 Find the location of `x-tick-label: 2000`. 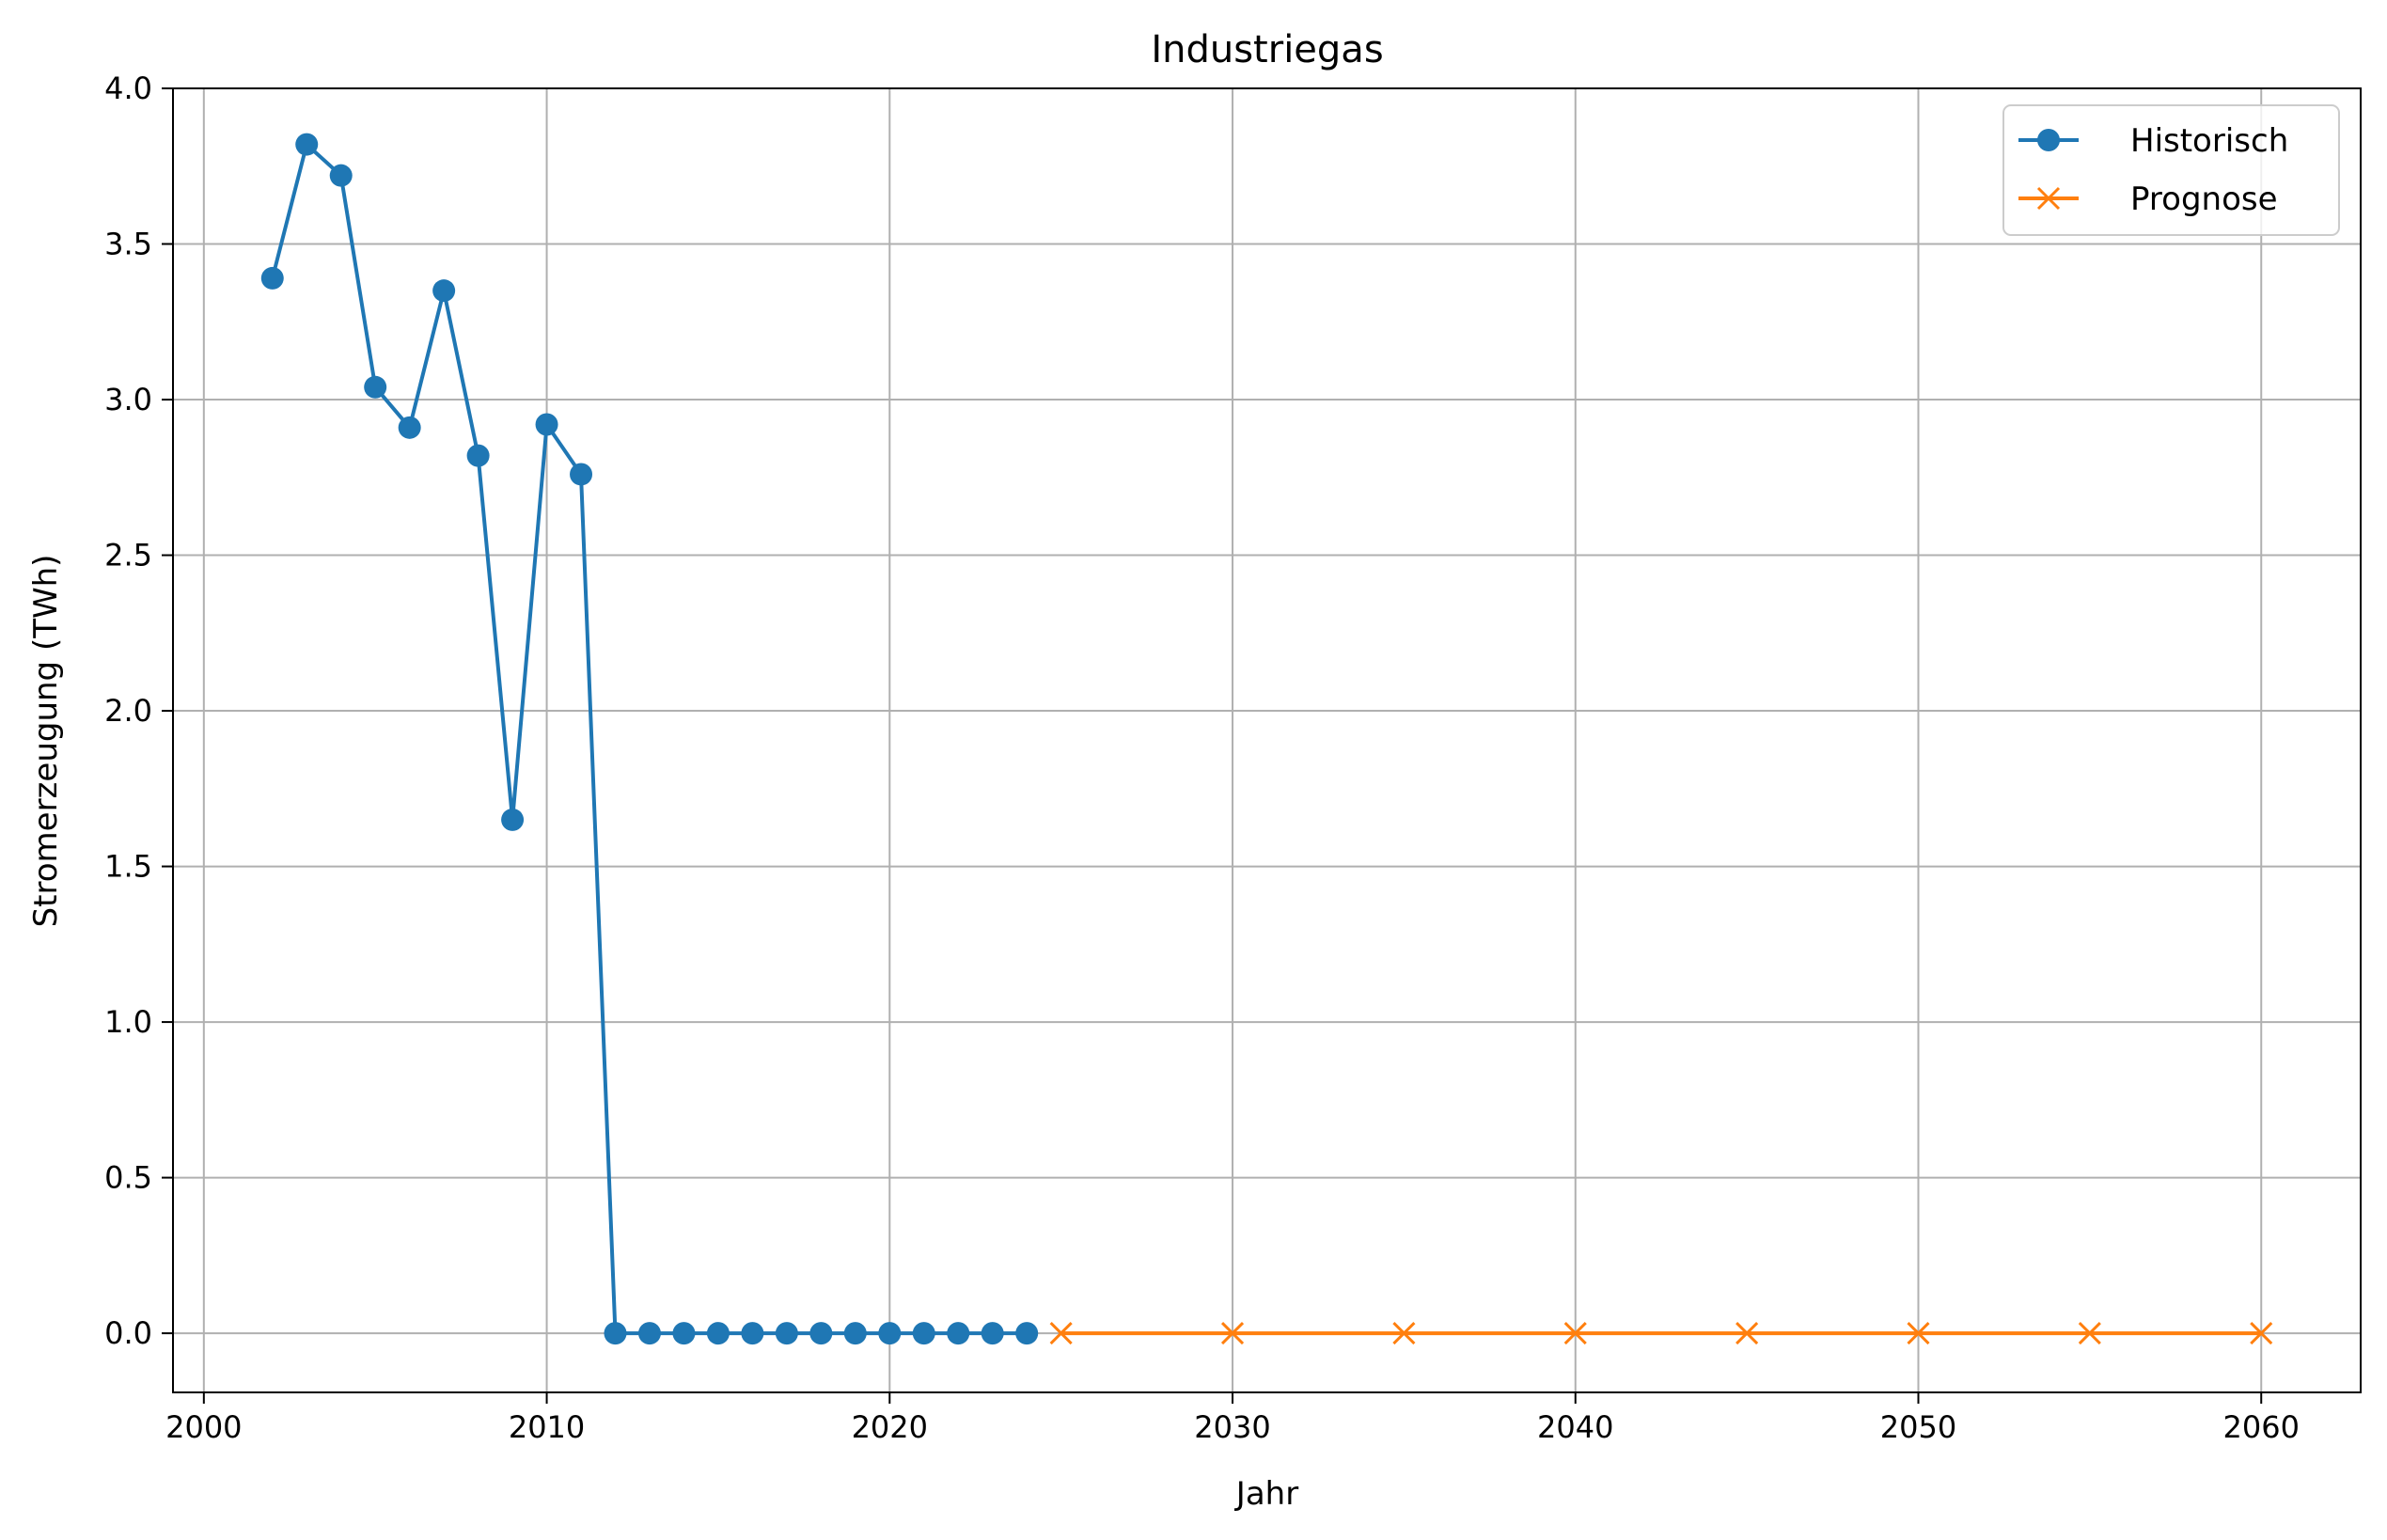

x-tick-label: 2000 is located at coordinates (203, 1427).